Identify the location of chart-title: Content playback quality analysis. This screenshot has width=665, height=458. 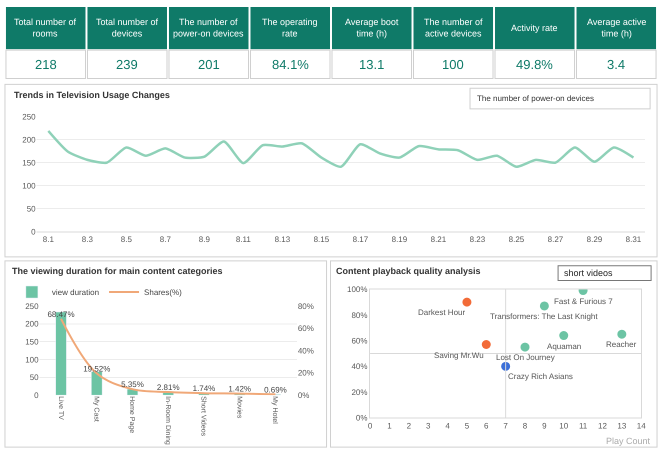
(408, 271).